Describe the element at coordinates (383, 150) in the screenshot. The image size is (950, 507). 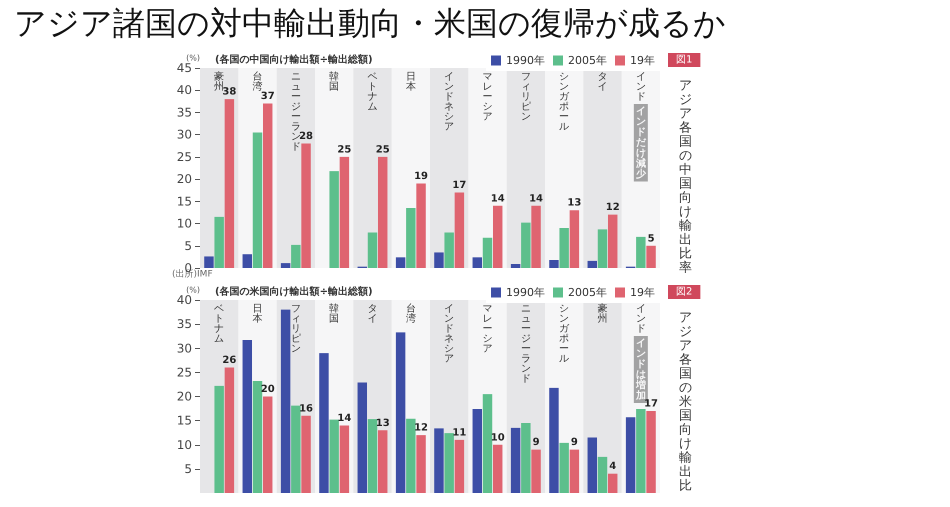
I see `data-label: 25` at that location.